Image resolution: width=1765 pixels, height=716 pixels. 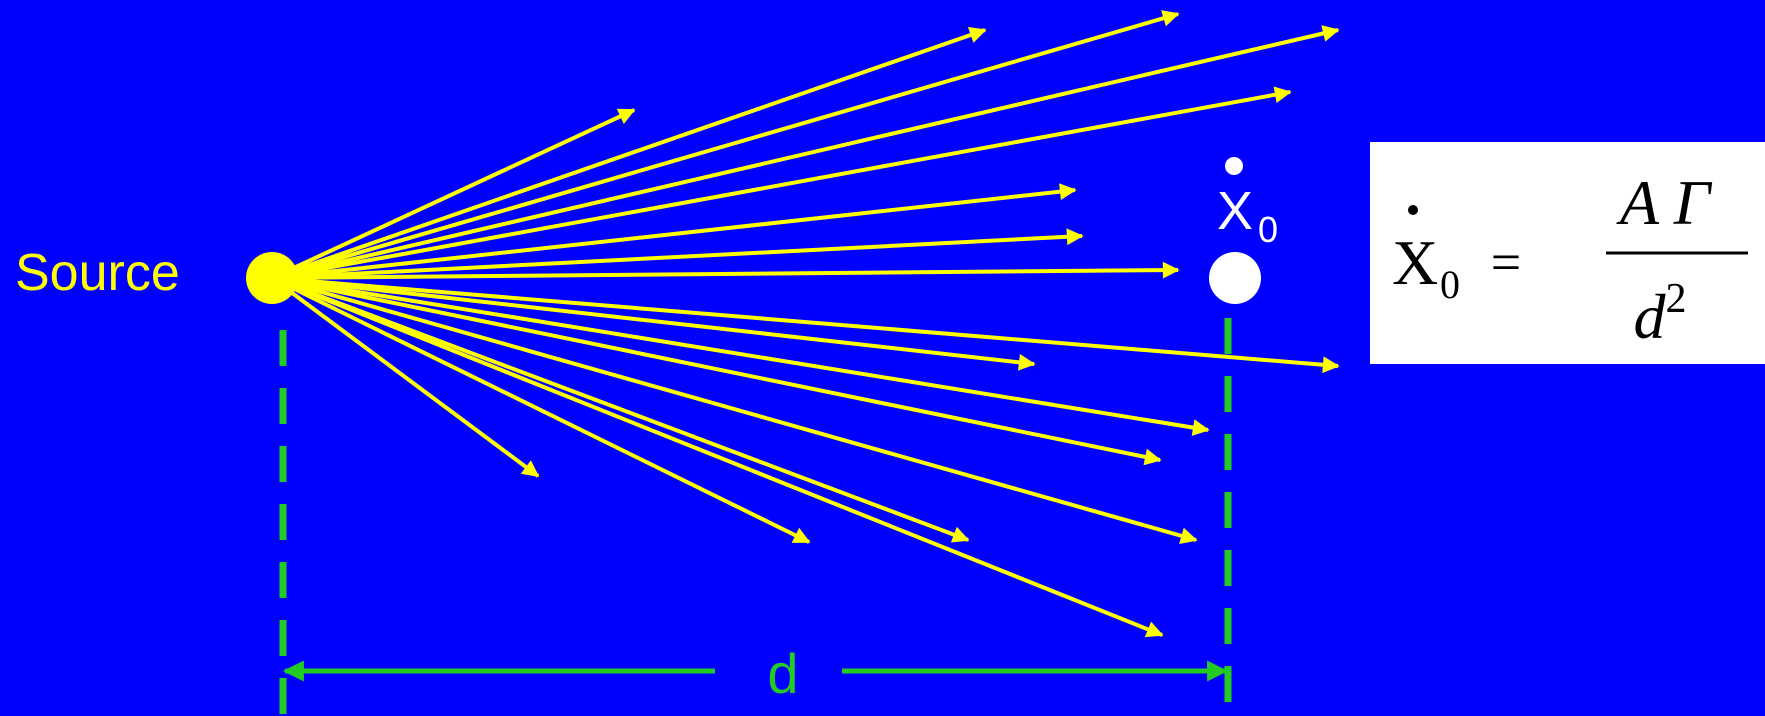 I want to click on formula-numerator: A Γ, so click(x=1664, y=202).